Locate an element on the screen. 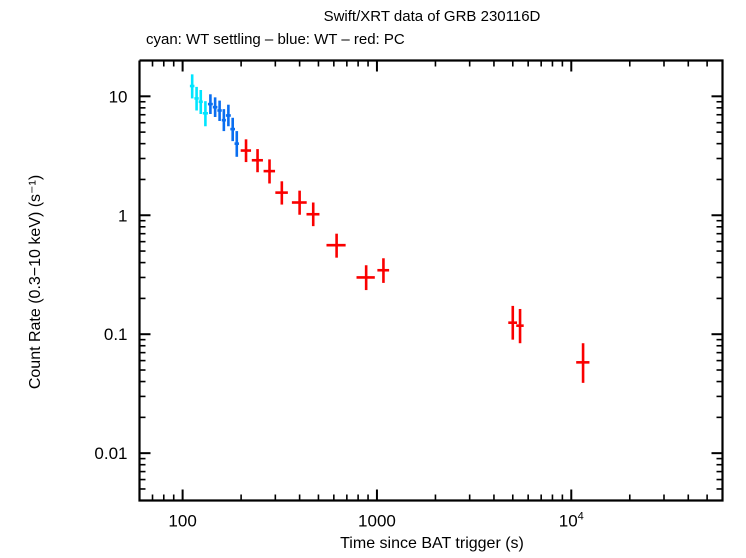 This screenshot has width=746, height=558. y-tick-label-0: 10 is located at coordinates (118, 96).